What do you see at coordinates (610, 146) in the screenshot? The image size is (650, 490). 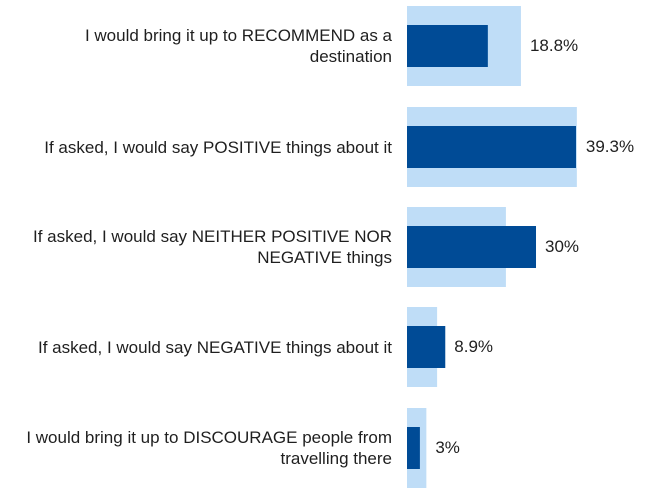 I see `value-label-2: 39.3%` at bounding box center [610, 146].